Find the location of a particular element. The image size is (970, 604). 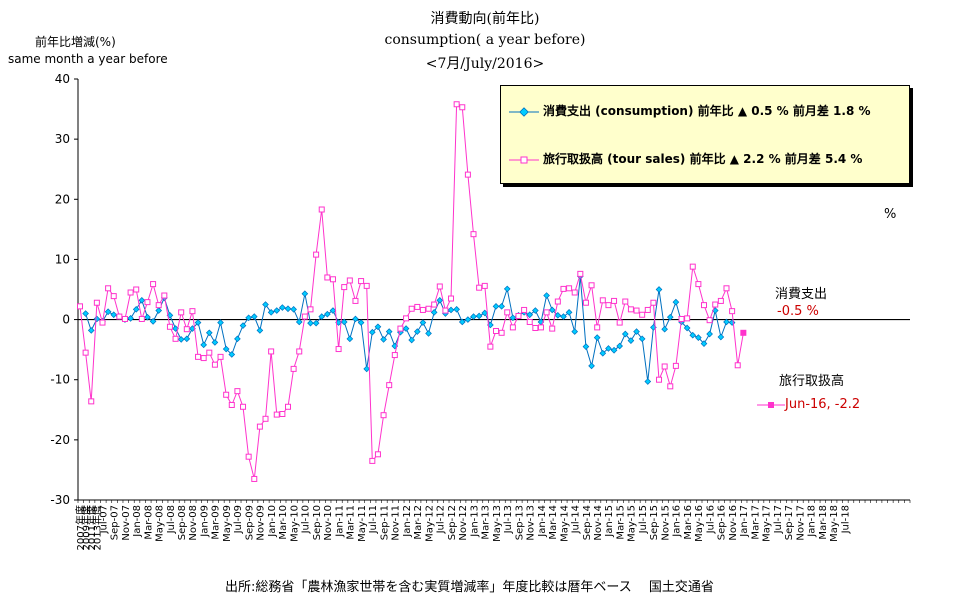

legend-text-consumption: 消費支出 (consumption) 前年比 ▲ 0.5 % 前月差 1.8 % is located at coordinates (707, 111).